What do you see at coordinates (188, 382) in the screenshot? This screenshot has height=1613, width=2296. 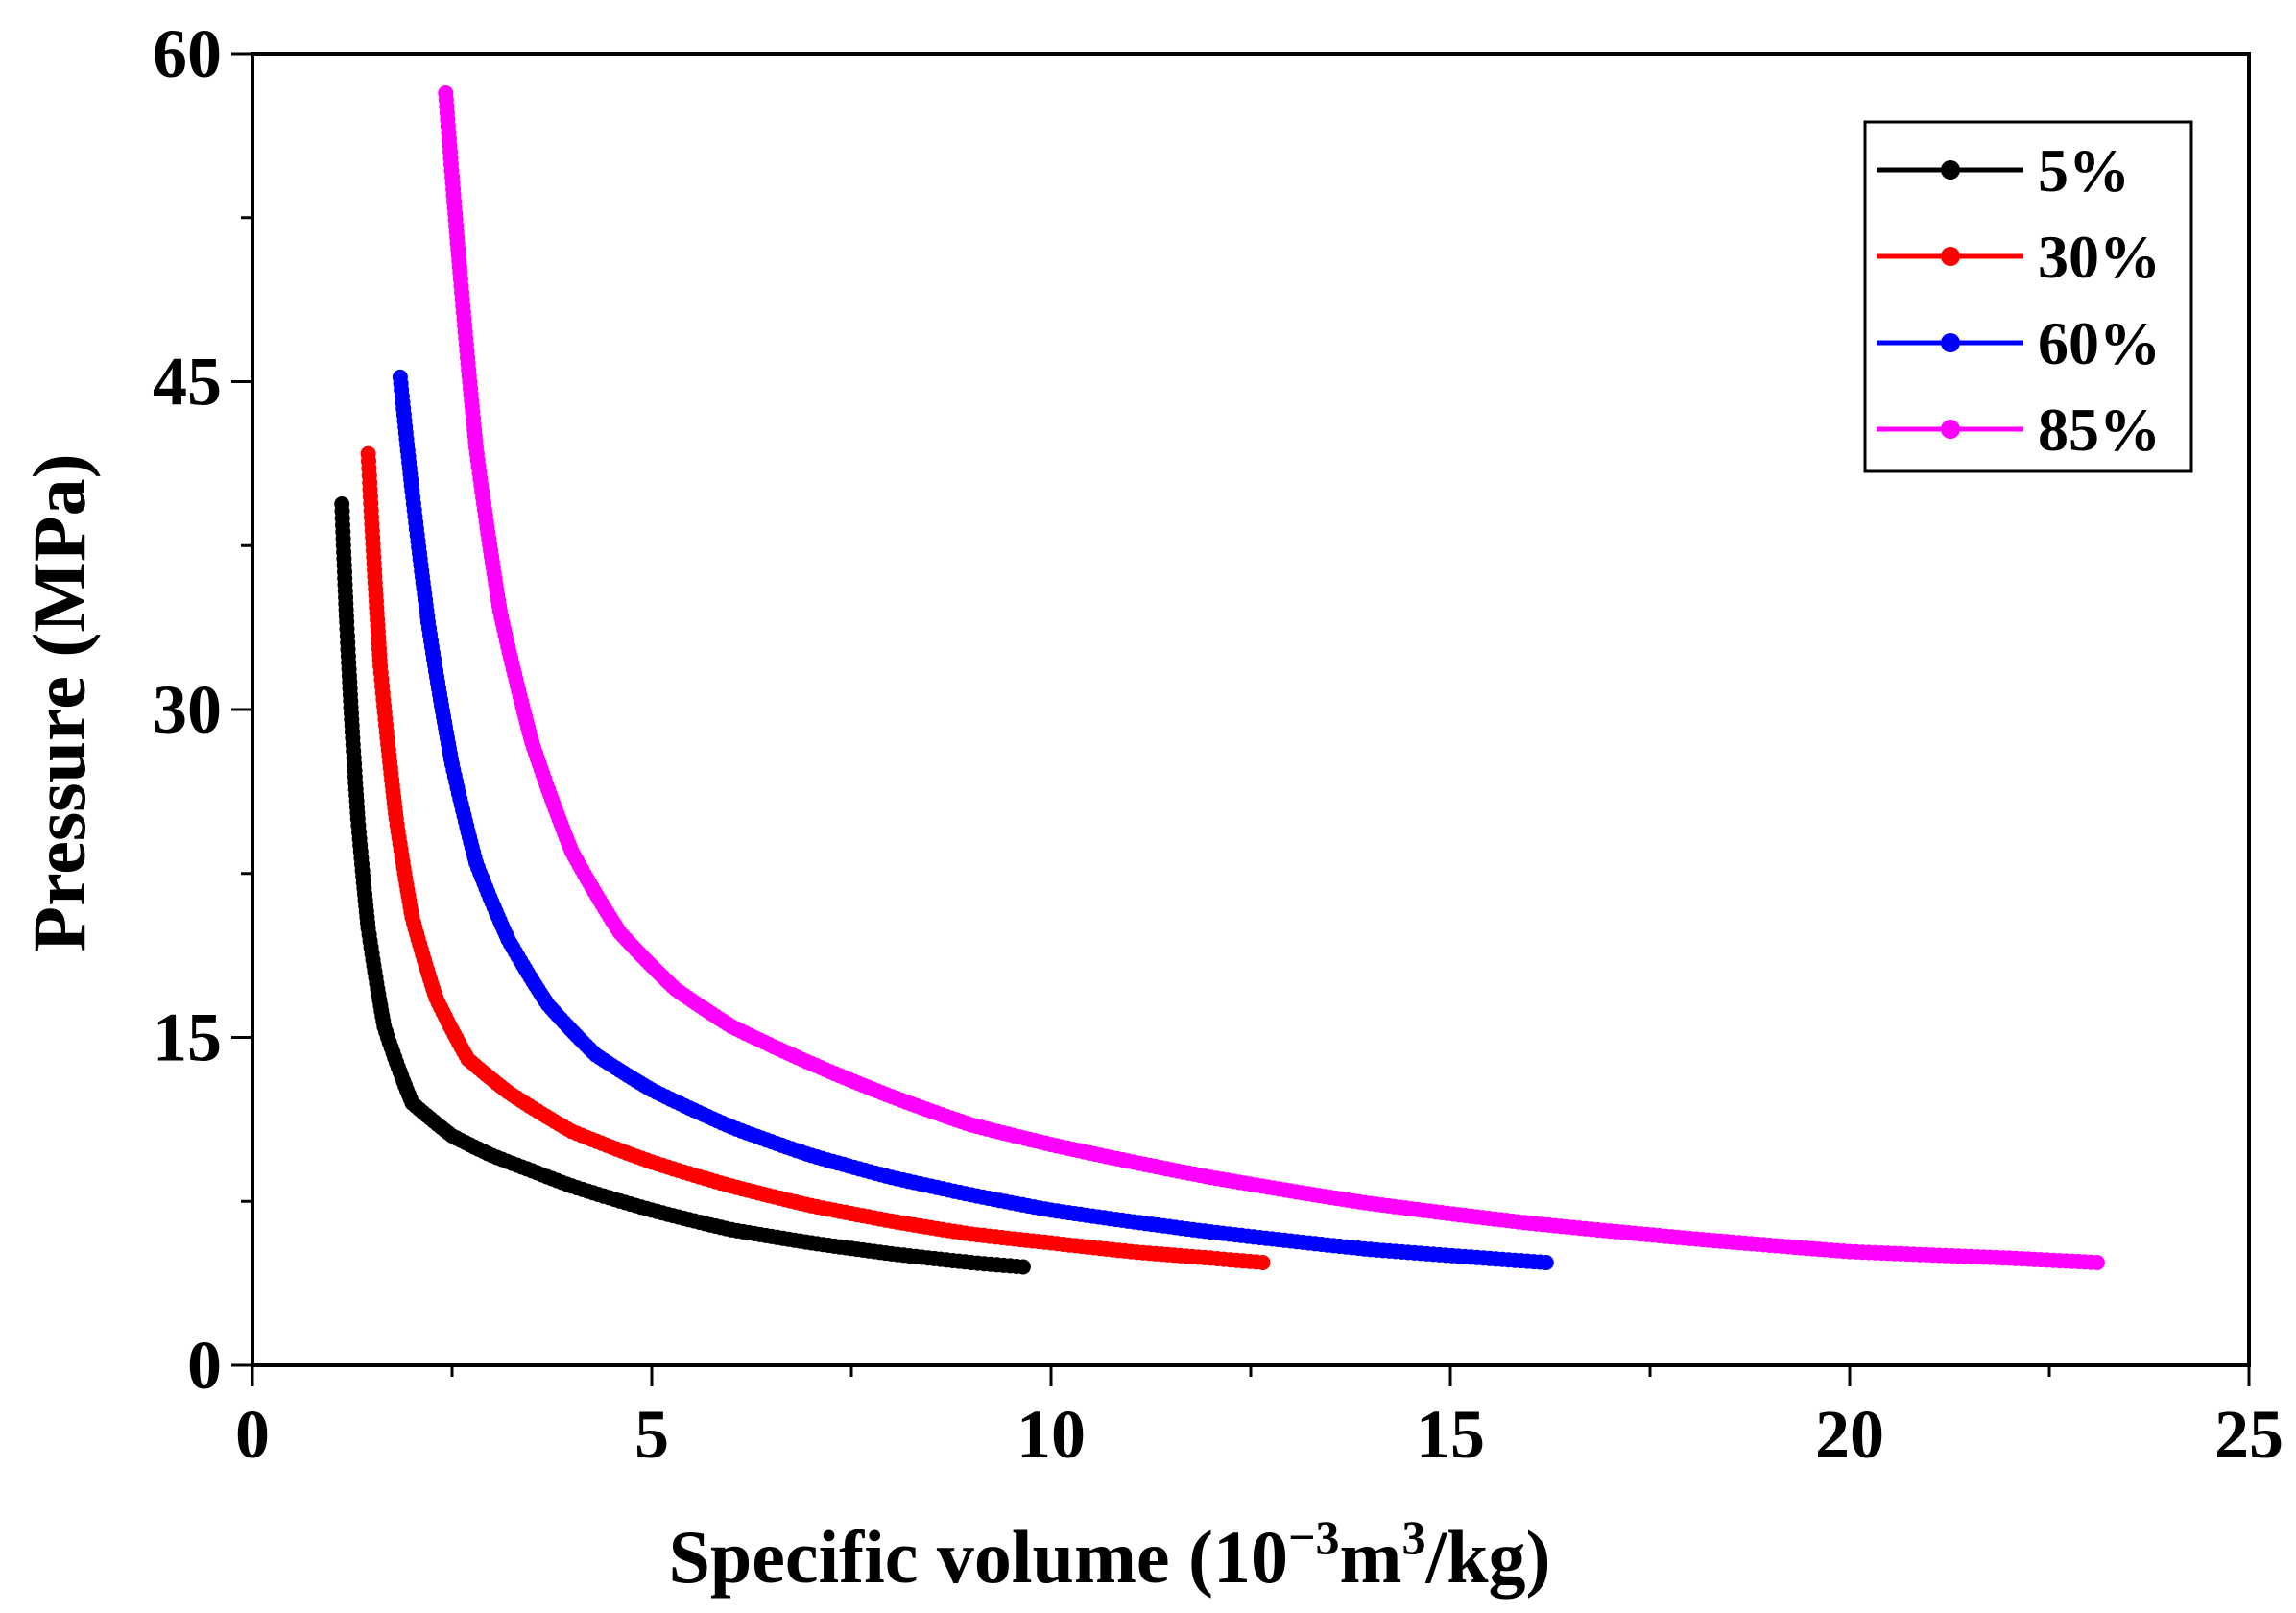 I see `y-tick-label: 45` at bounding box center [188, 382].